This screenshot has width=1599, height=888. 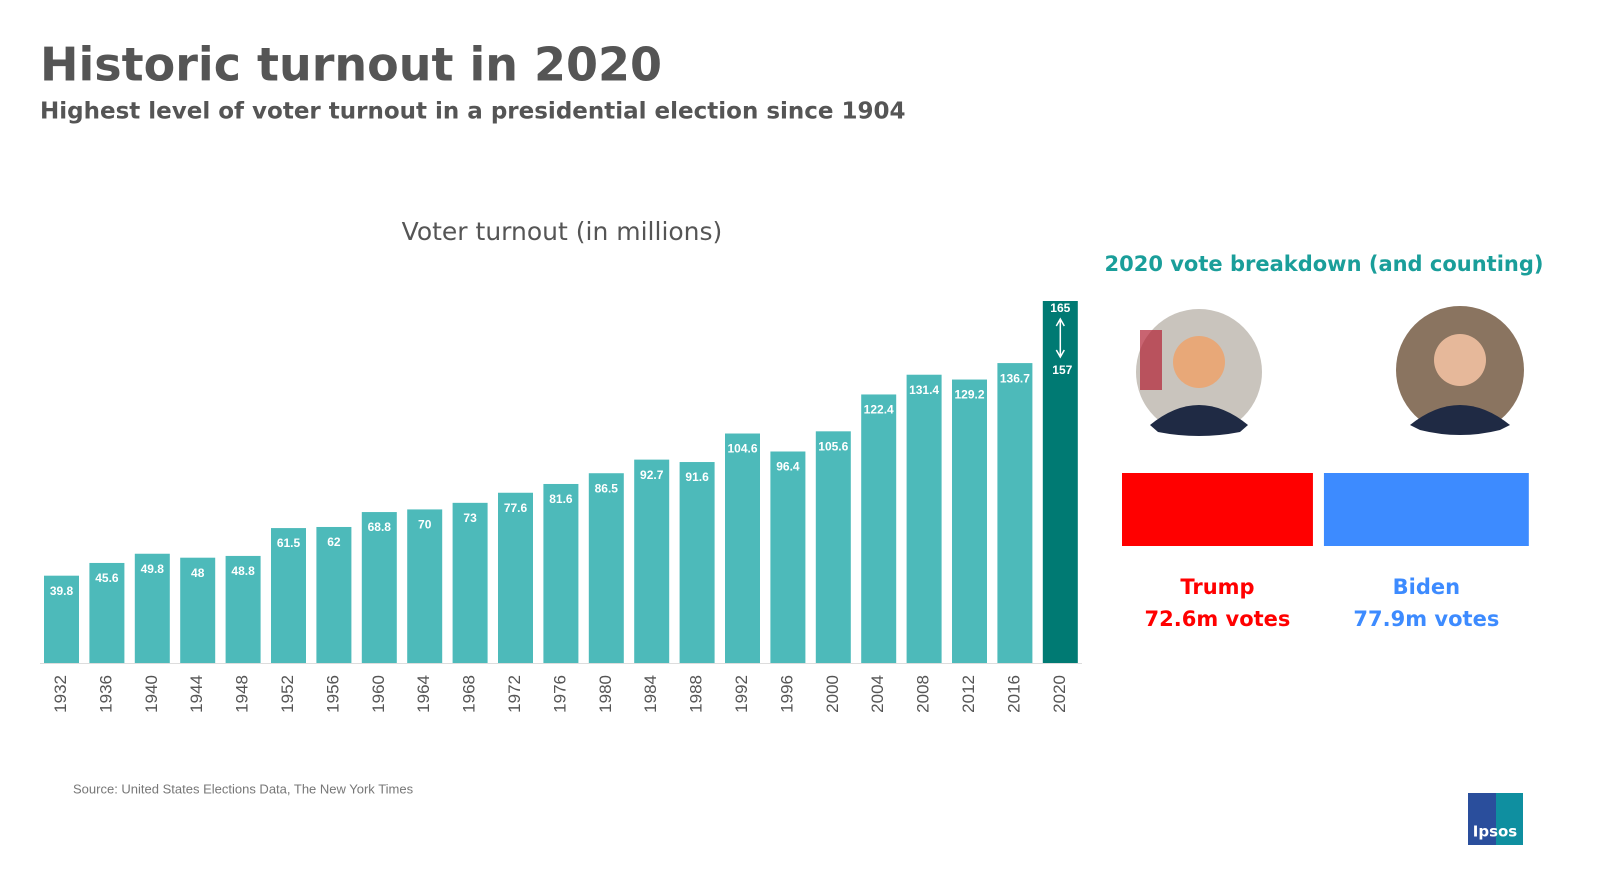 What do you see at coordinates (1426, 587) in the screenshot?
I see `candidate-name: Biden` at bounding box center [1426, 587].